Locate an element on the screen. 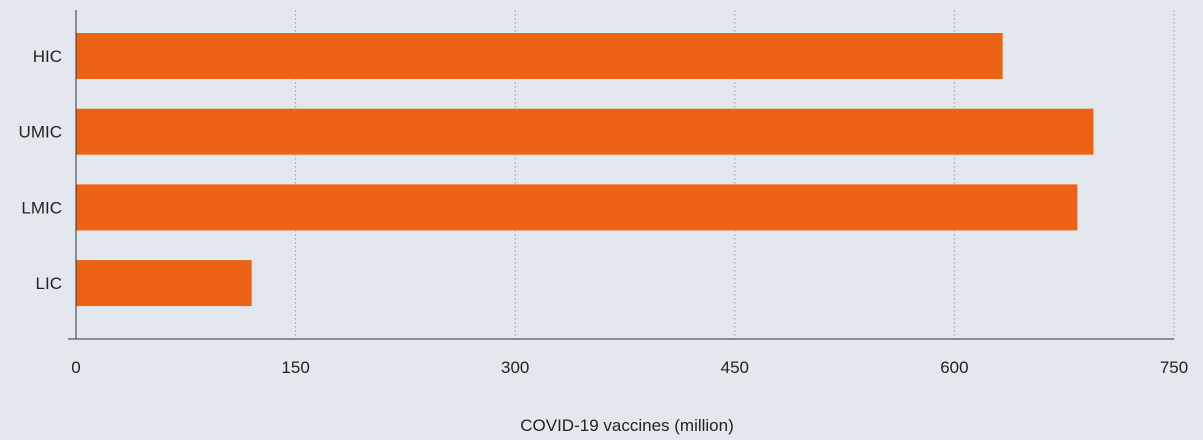 The height and width of the screenshot is (440, 1203). category-label: LIC is located at coordinates (49, 283).